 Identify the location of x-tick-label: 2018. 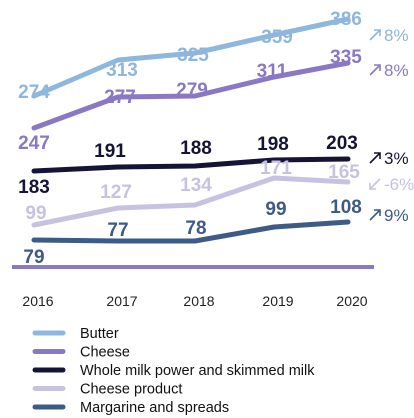
(198, 301).